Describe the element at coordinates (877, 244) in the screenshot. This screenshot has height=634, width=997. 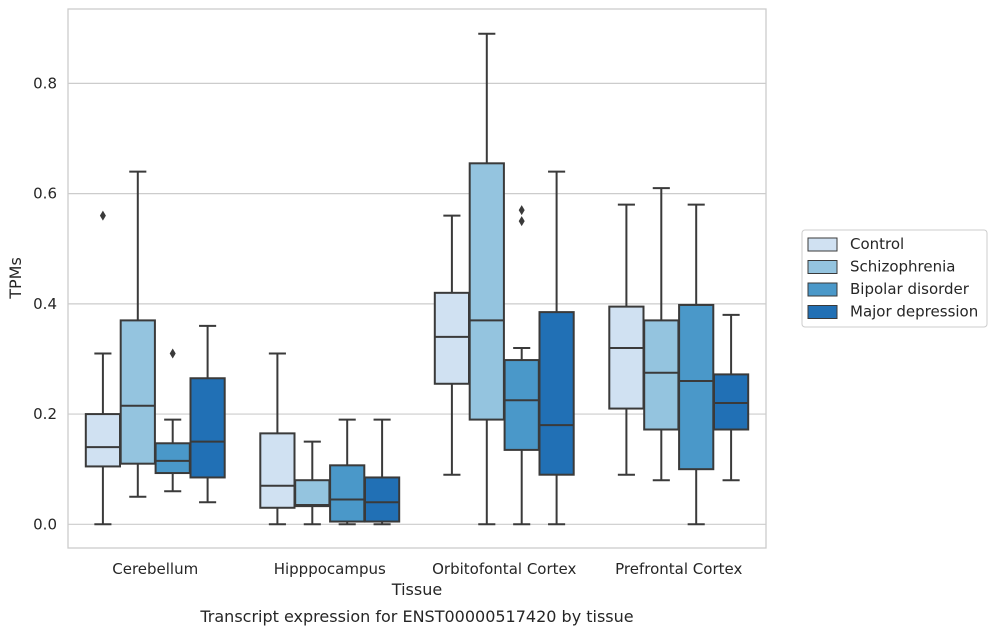
I see `legend-label: Control` at that location.